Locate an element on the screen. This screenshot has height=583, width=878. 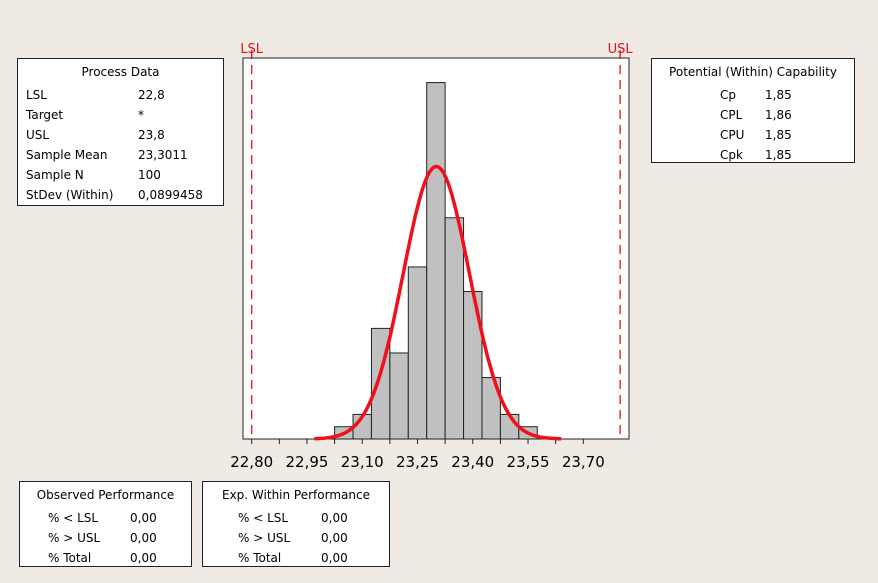
row-label: Sample N is located at coordinates (55, 175).